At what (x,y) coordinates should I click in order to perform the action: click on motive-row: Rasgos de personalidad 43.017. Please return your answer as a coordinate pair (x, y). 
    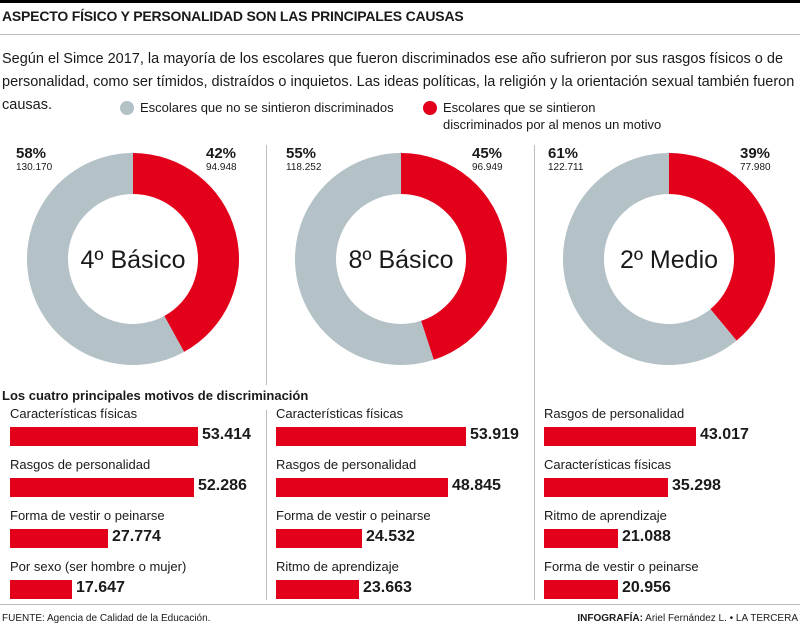
    Looking at the image, I should click on (669, 429).